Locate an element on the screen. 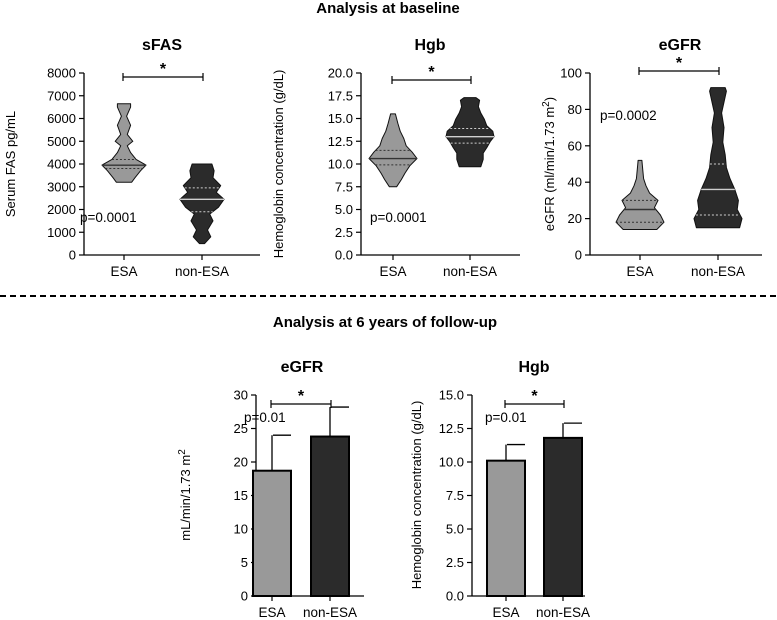 This screenshot has height=620, width=777. followup-section-title: Analysis at 6 years of follow-up is located at coordinates (385, 322).